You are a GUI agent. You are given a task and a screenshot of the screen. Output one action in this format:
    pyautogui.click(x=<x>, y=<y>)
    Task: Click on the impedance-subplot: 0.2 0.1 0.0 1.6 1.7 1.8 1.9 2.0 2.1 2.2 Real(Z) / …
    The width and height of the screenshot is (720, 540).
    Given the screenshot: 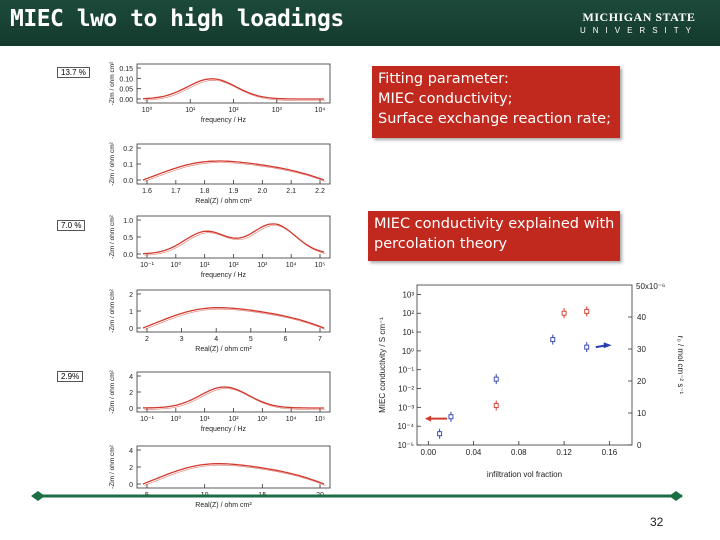 What is the action you would take?
    pyautogui.click(x=220, y=173)
    